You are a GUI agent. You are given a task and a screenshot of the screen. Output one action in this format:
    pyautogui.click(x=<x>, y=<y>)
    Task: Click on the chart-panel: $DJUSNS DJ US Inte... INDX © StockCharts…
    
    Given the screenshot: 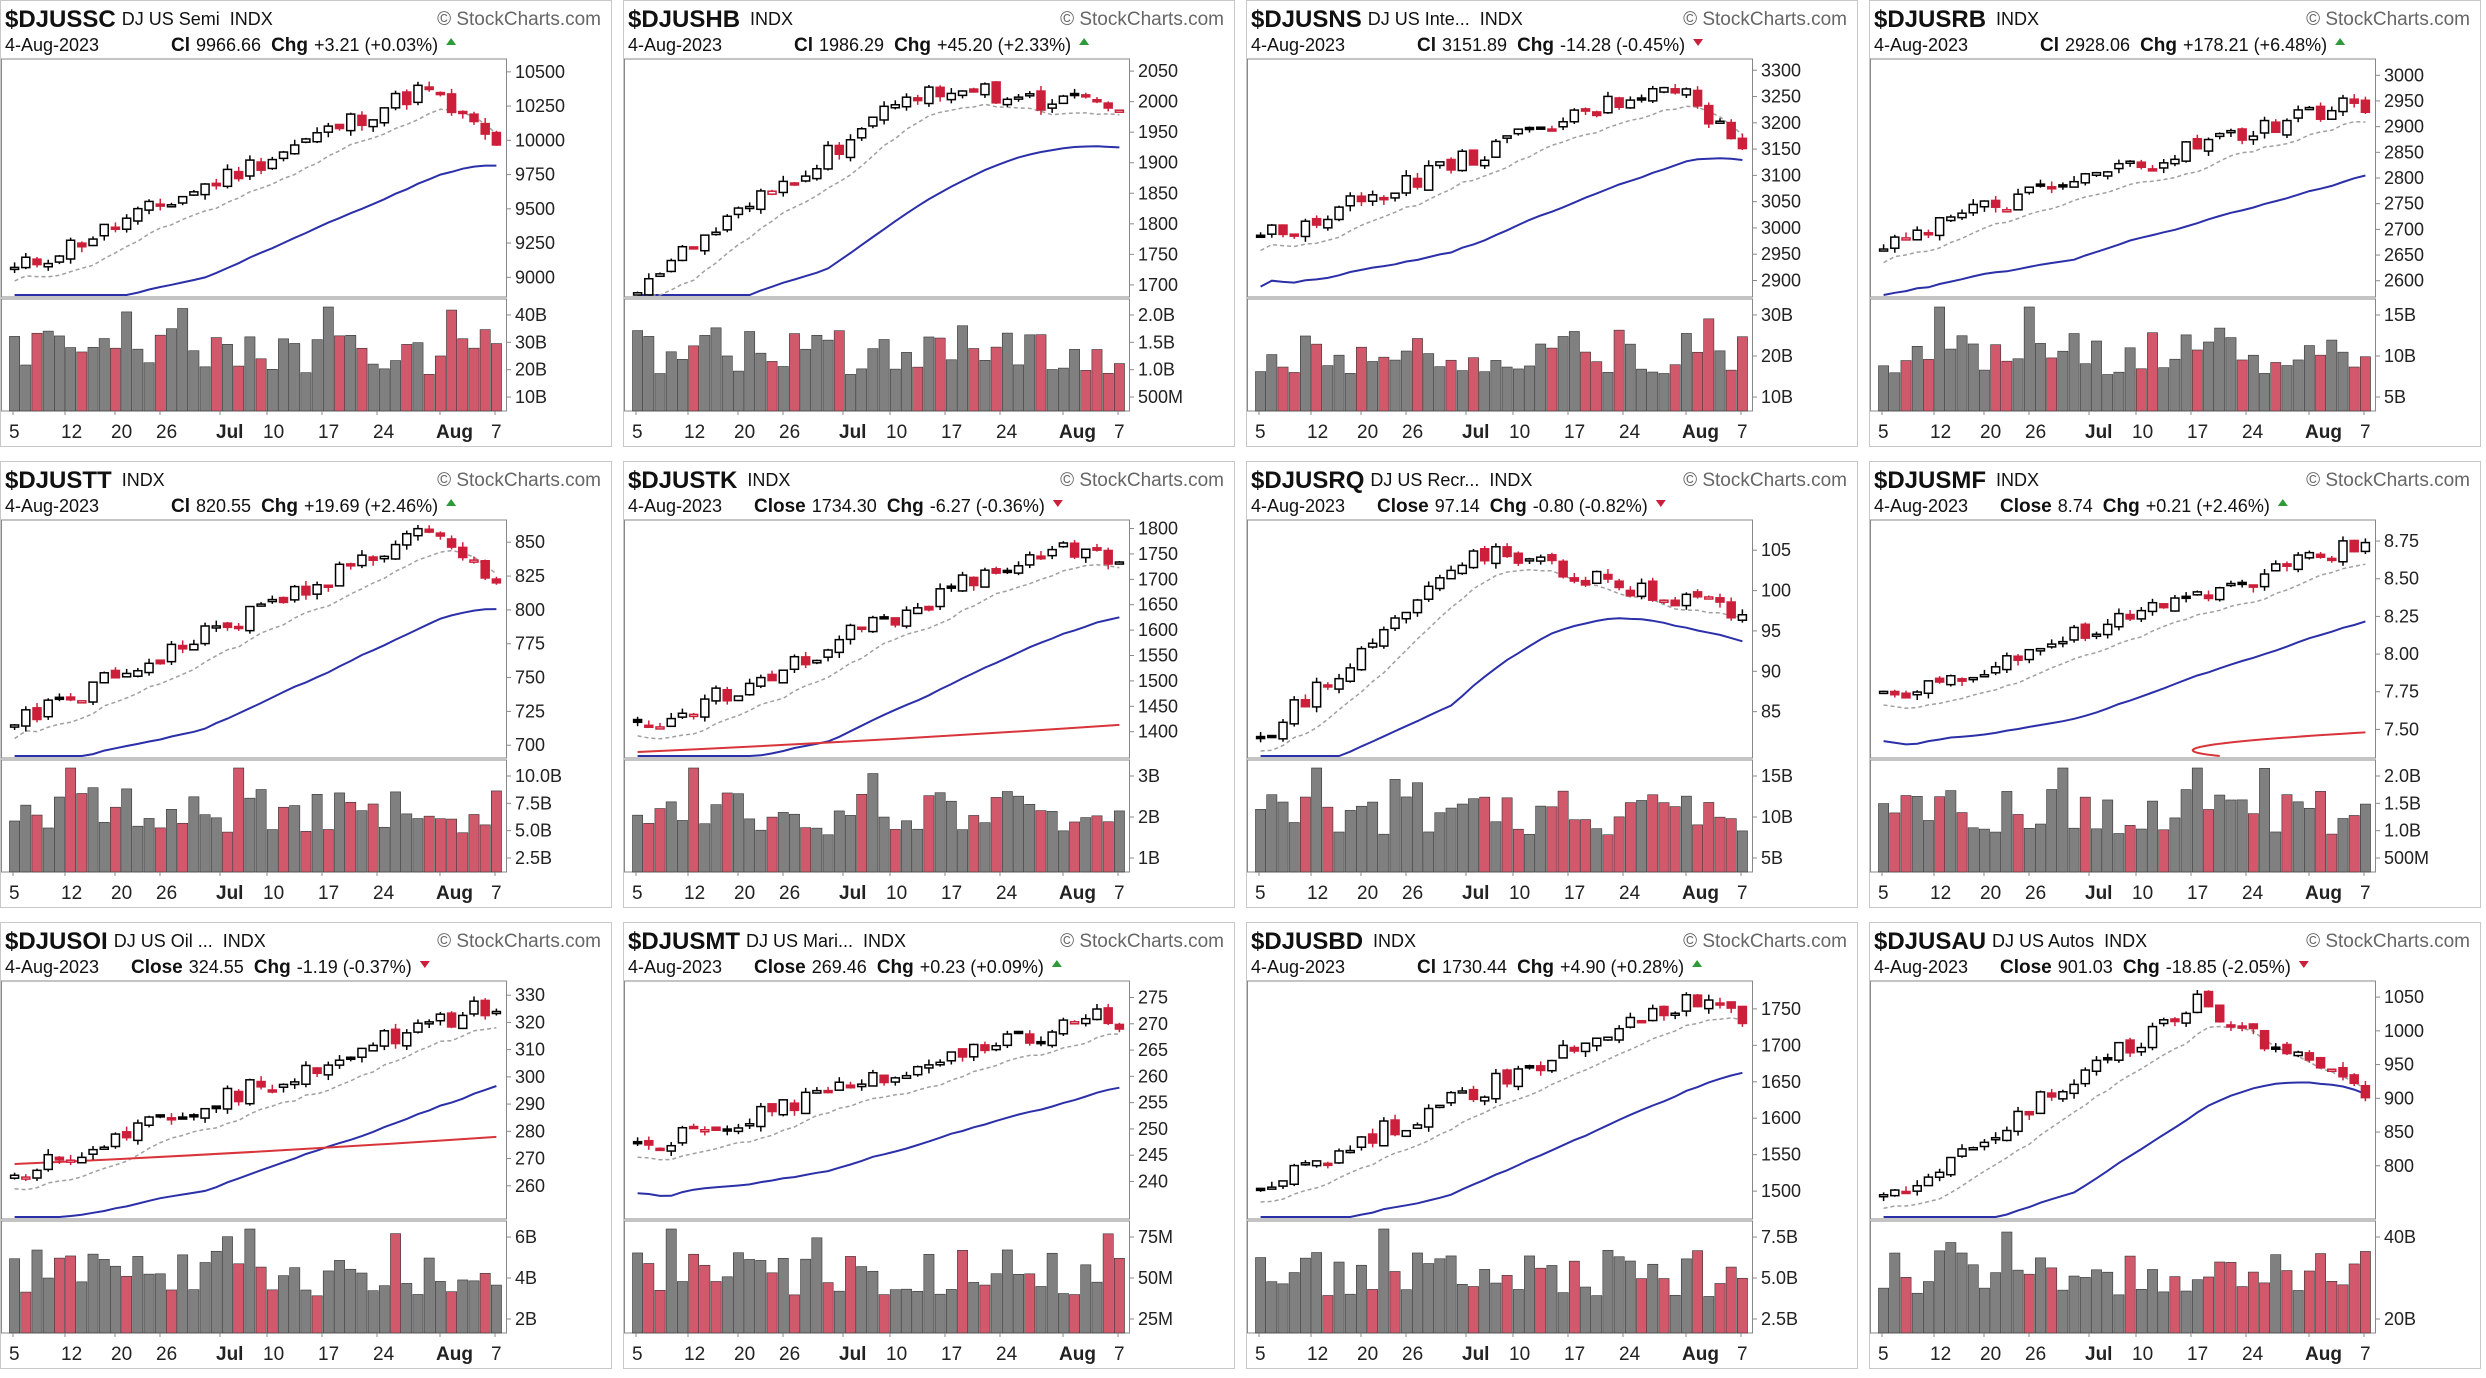 What is the action you would take?
    pyautogui.click(x=1552, y=223)
    